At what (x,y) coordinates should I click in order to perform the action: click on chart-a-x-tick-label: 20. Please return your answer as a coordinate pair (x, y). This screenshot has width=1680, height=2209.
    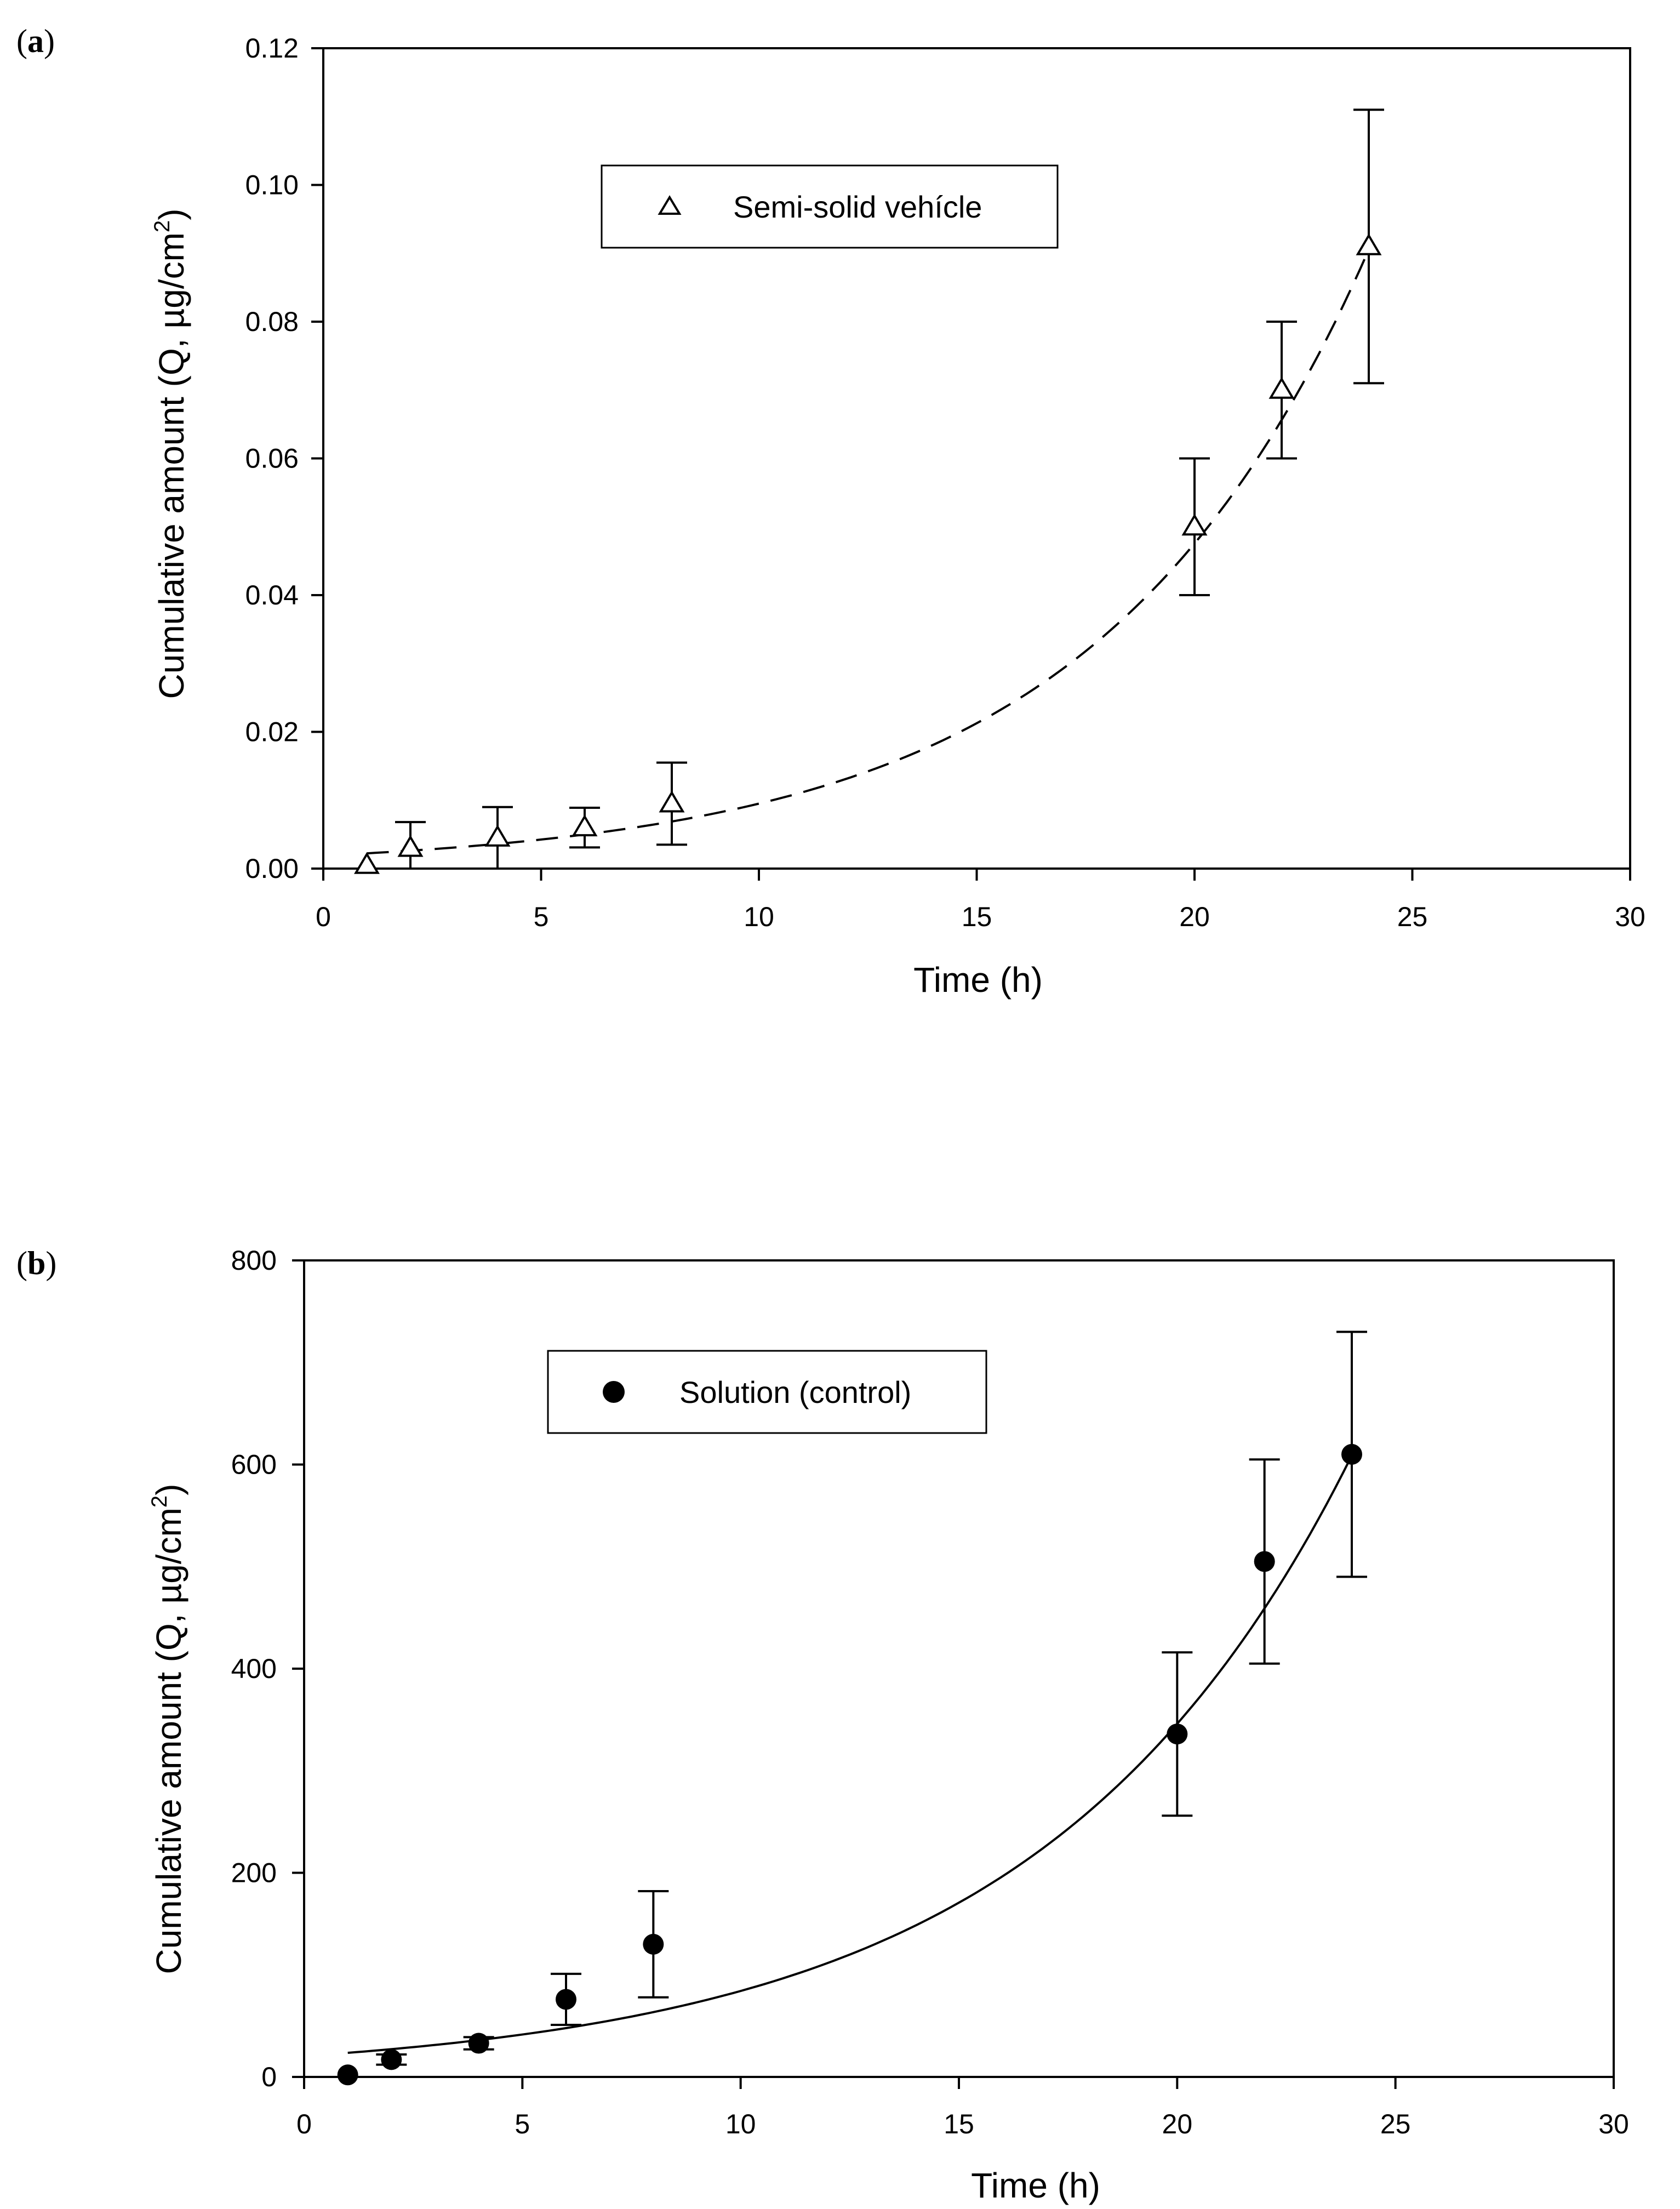
    Looking at the image, I should click on (1194, 916).